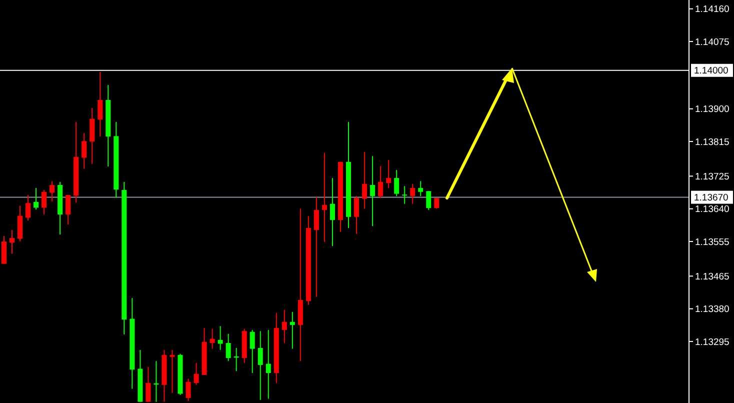 This screenshot has width=734, height=403. Describe the element at coordinates (712, 342) in the screenshot. I see `y-tick-label: 1.13295` at that location.